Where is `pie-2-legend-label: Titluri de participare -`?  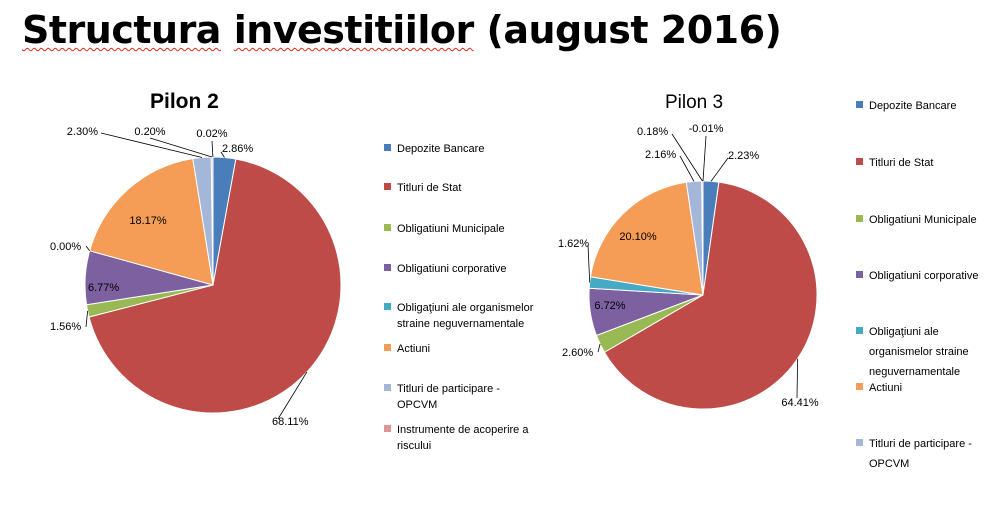
pie-2-legend-label: Titluri de participare - is located at coordinates (920, 444).